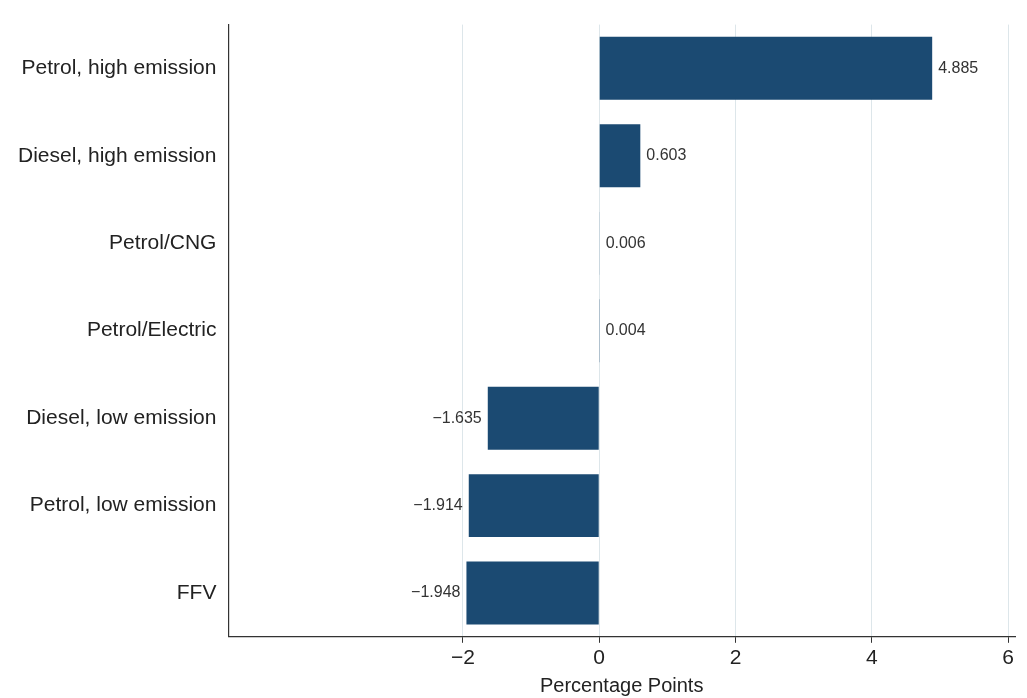 The width and height of the screenshot is (1027, 698). I want to click on x-tick-label: −2, so click(462, 657).